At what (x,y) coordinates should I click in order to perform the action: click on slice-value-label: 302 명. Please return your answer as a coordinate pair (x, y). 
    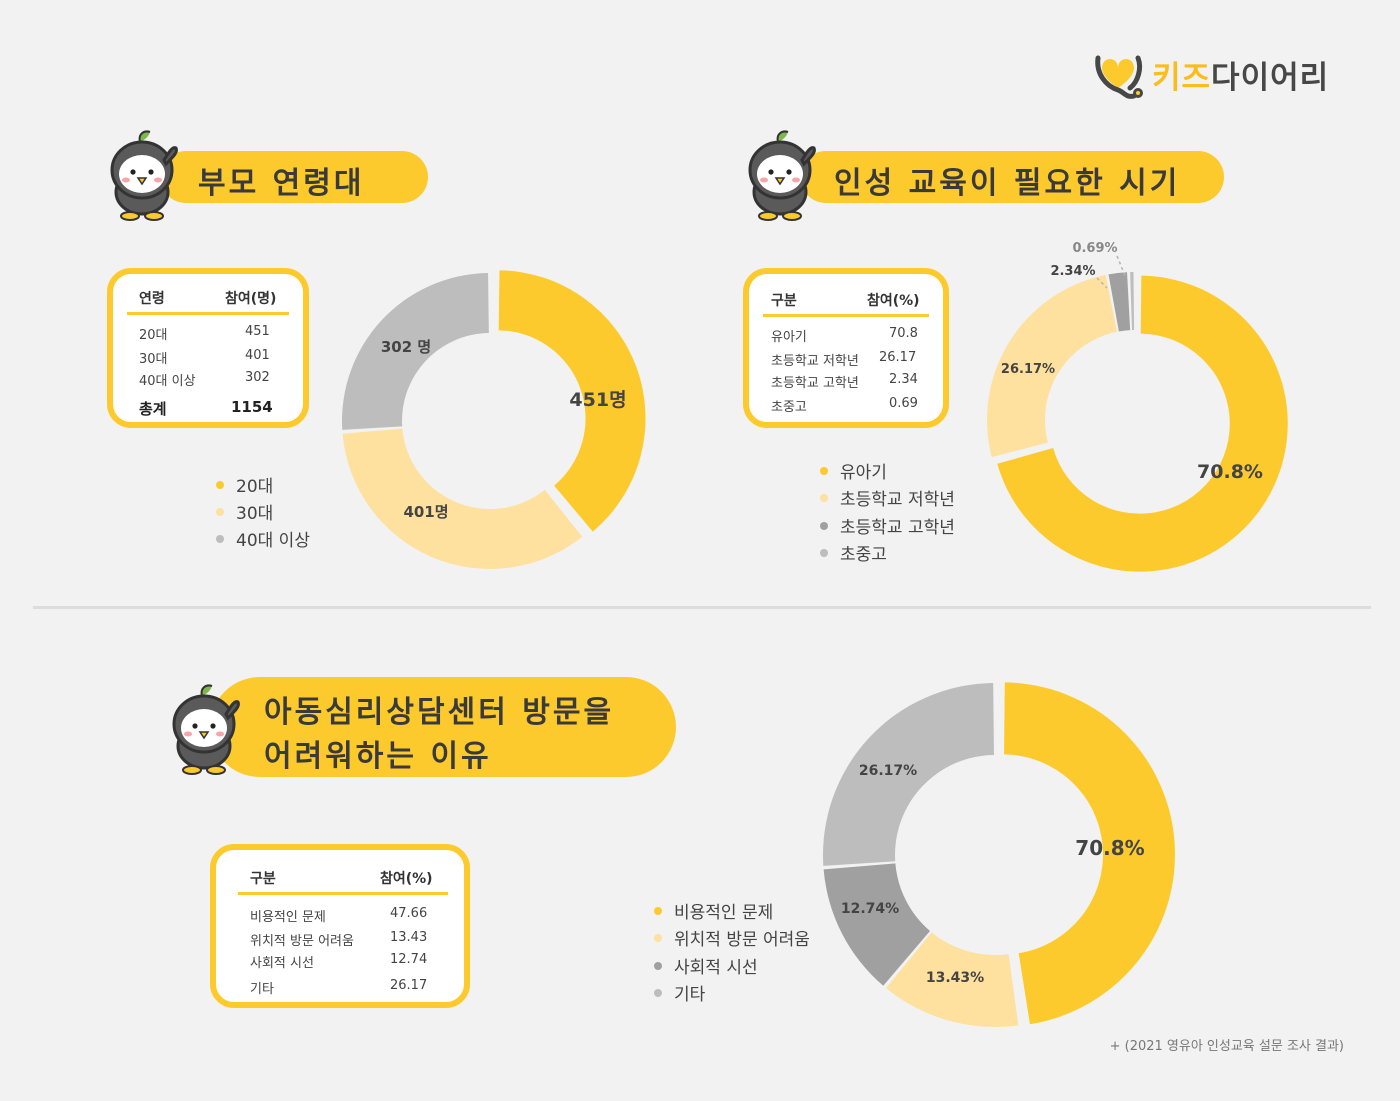
    Looking at the image, I should click on (406, 347).